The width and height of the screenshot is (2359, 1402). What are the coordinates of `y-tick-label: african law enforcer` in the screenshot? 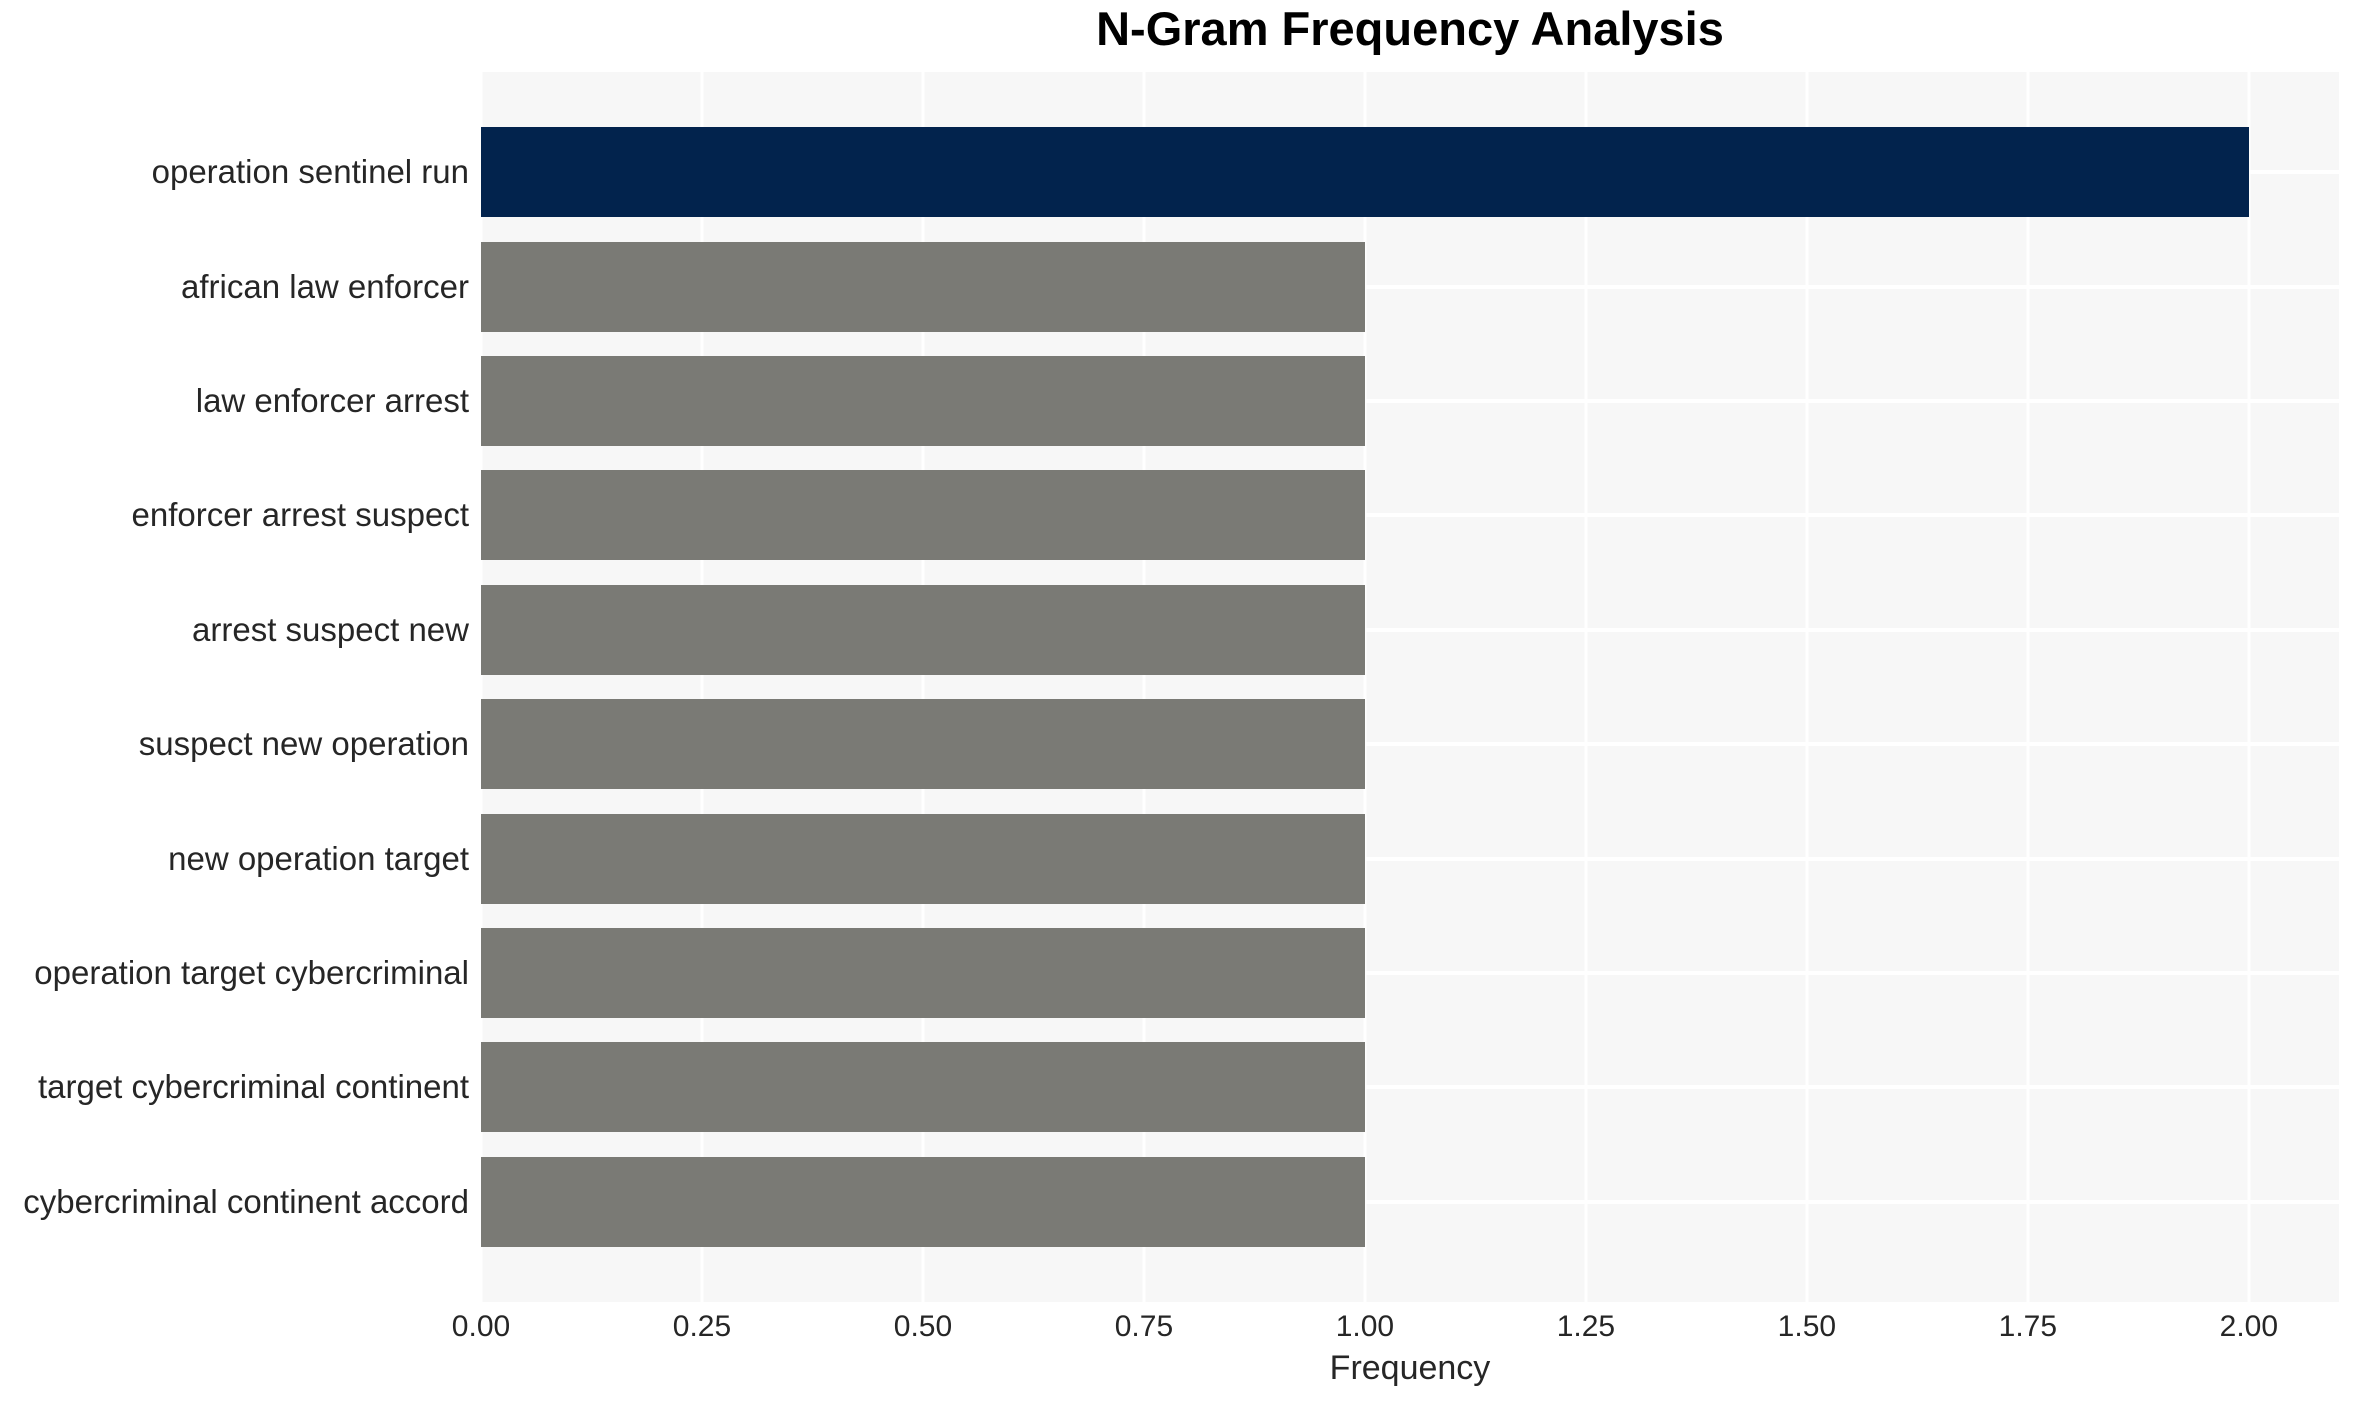 It's located at (325, 286).